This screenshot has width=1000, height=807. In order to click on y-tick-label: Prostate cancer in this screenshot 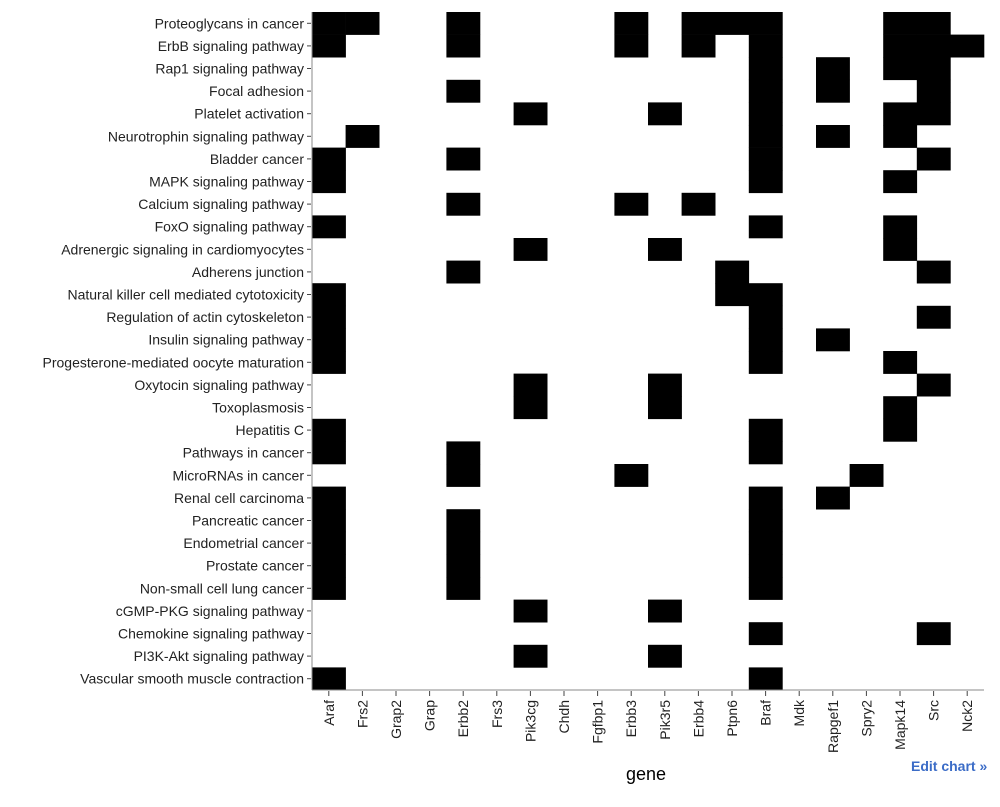, I will do `click(255, 566)`.